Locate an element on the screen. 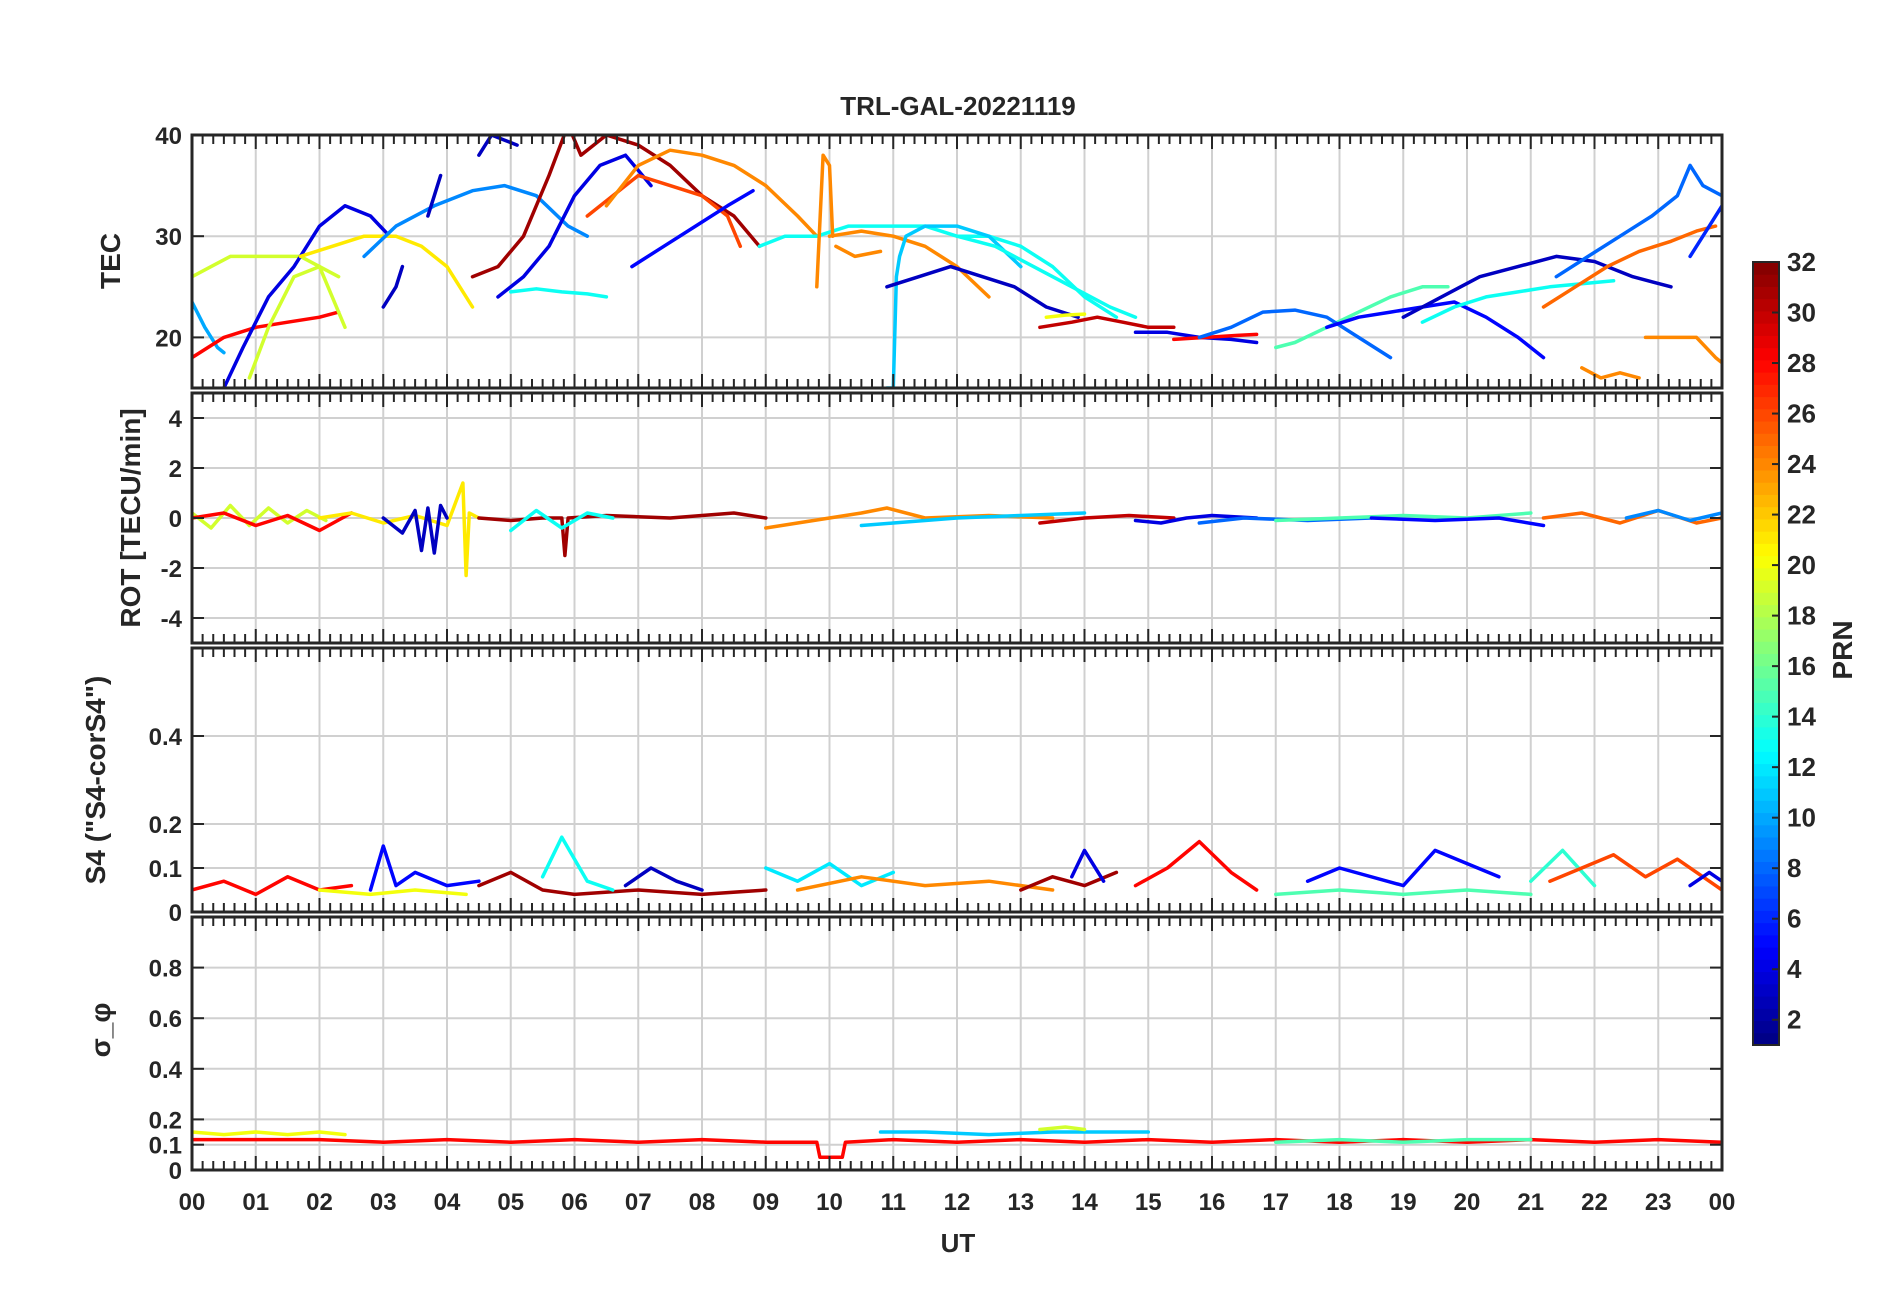  x-tick-label: 08 is located at coordinates (702, 1202).